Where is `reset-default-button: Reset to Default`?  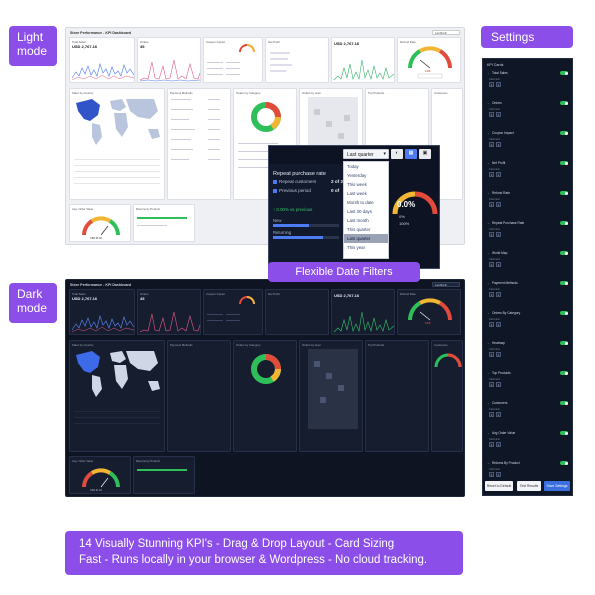
reset-default-button: Reset to Default is located at coordinates (499, 486).